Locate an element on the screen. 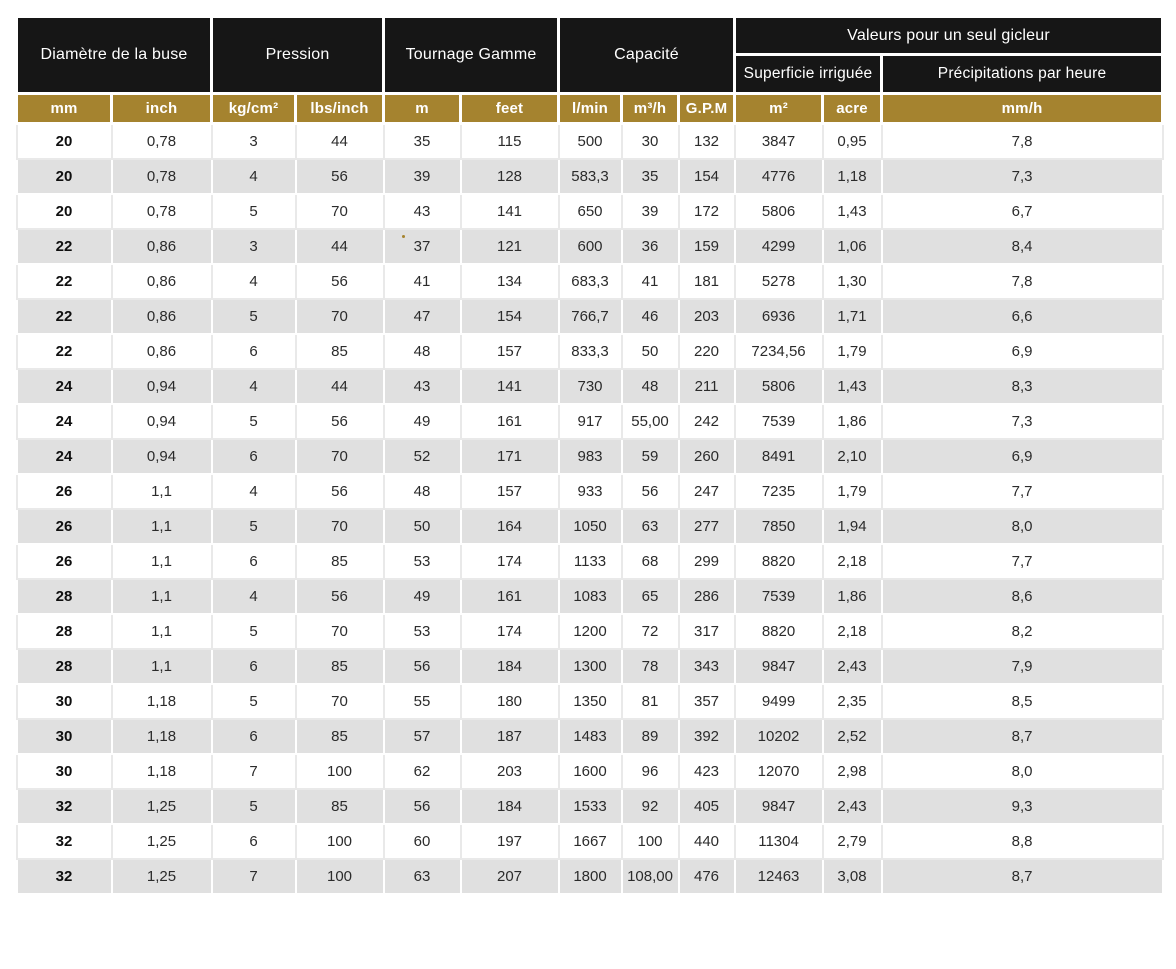  table-cell: 1083 is located at coordinates (590, 596).